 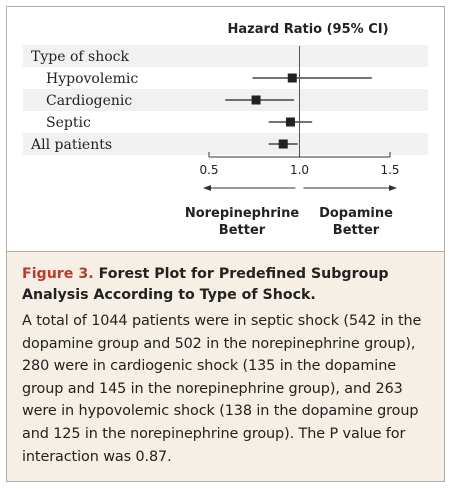 What do you see at coordinates (80, 57) in the screenshot?
I see `row-label-type-of-shock: Type of shock` at bounding box center [80, 57].